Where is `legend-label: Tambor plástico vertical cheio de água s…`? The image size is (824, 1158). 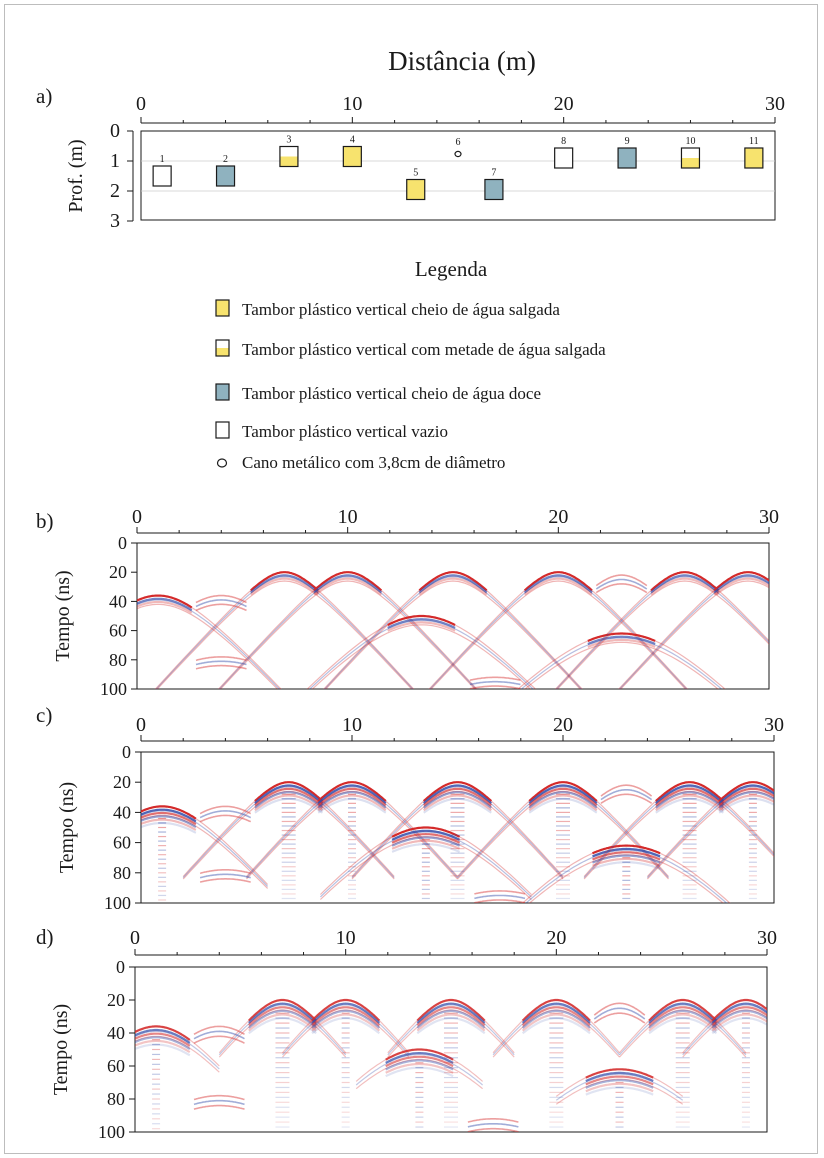
legend-label: Tambor plástico vertical cheio de água s… is located at coordinates (401, 309).